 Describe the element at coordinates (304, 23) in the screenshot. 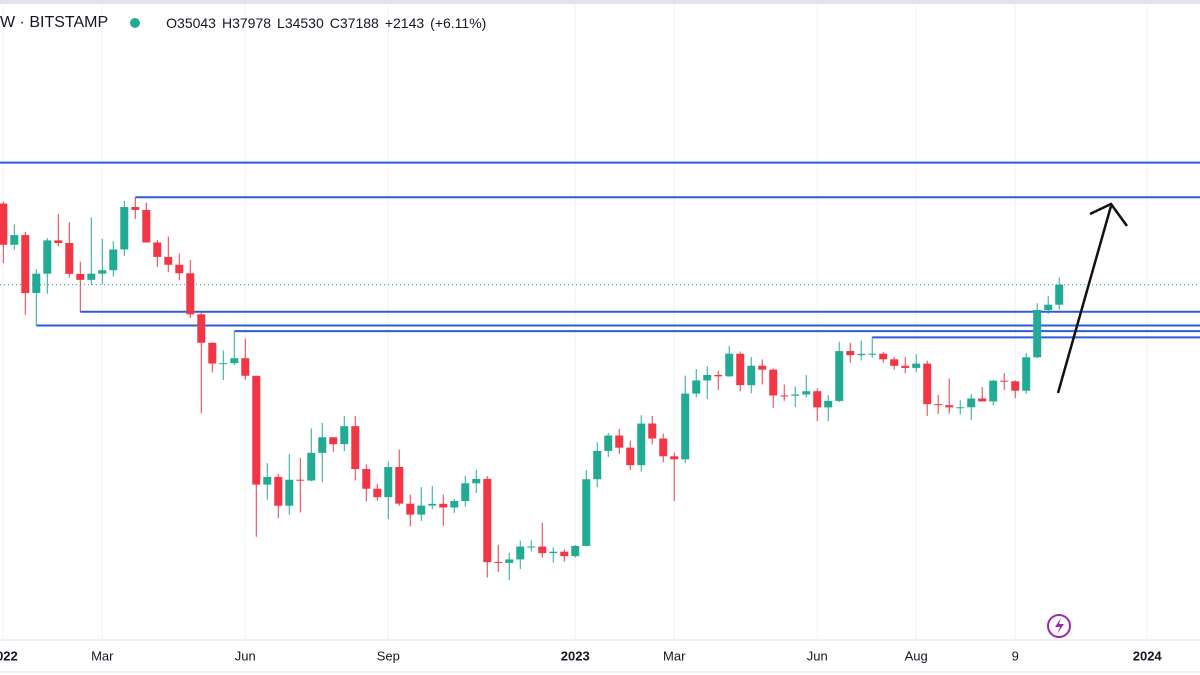

I see `ohlc-value: 34530` at that location.